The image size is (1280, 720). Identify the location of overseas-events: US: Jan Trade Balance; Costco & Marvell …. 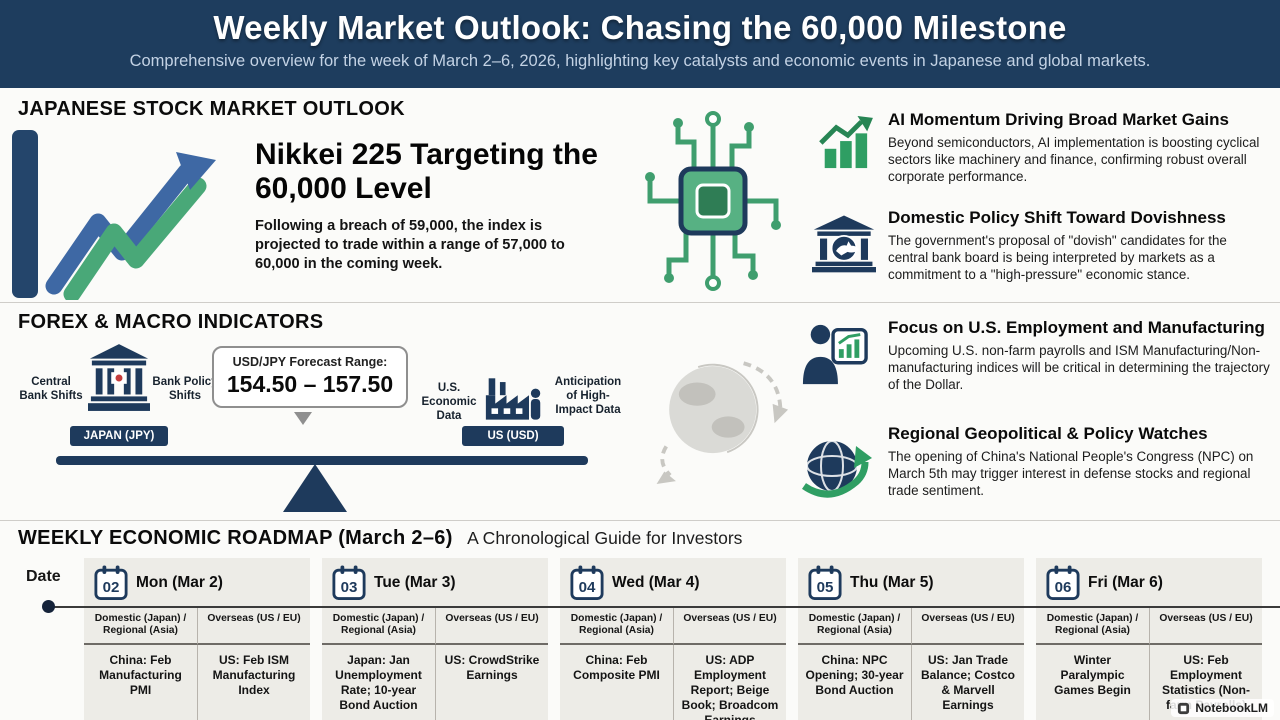
(967, 682).